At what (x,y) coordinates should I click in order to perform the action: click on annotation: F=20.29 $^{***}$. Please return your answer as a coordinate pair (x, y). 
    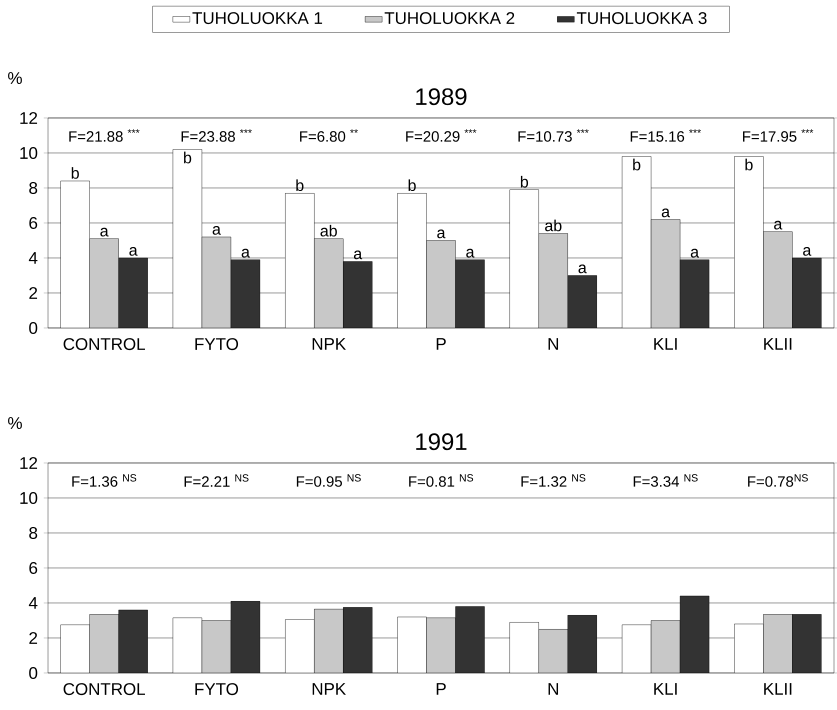
    Looking at the image, I should click on (441, 135).